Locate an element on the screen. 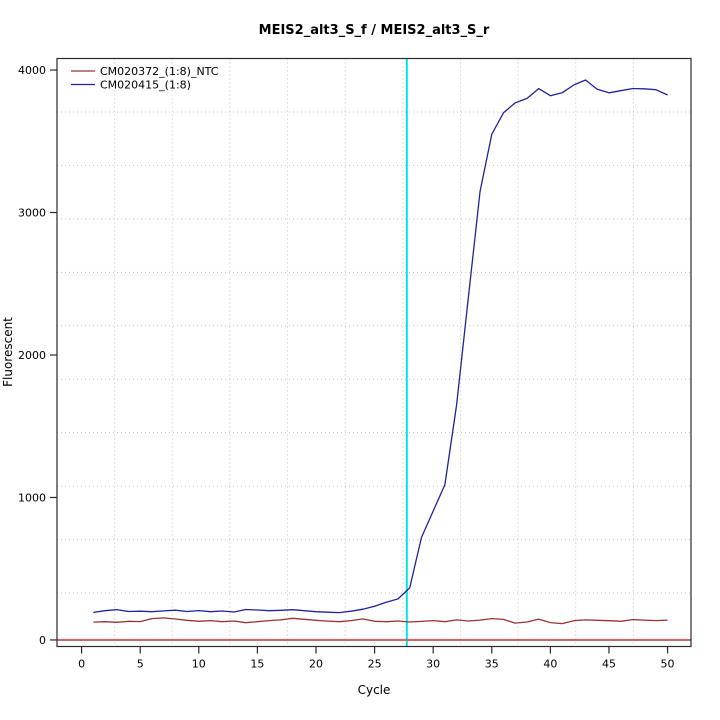 The height and width of the screenshot is (720, 720). legend-label: CM020372_(1:8)_NTC is located at coordinates (159, 71).